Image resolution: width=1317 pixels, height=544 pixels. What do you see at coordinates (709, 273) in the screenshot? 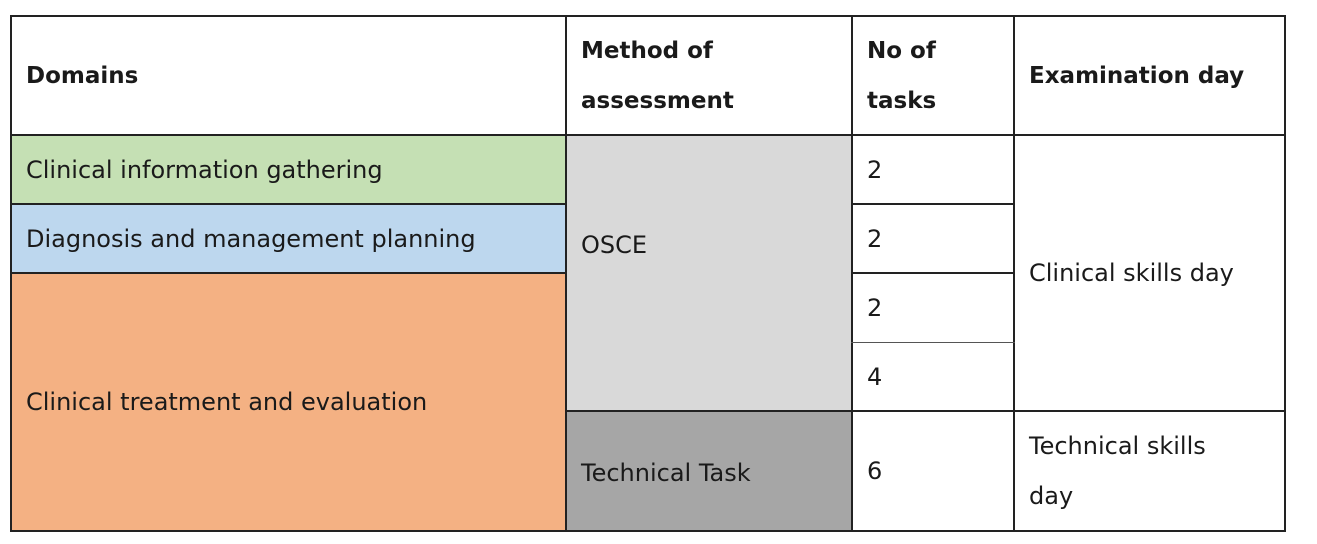
I see `method-cell: OSCE` at bounding box center [709, 273].